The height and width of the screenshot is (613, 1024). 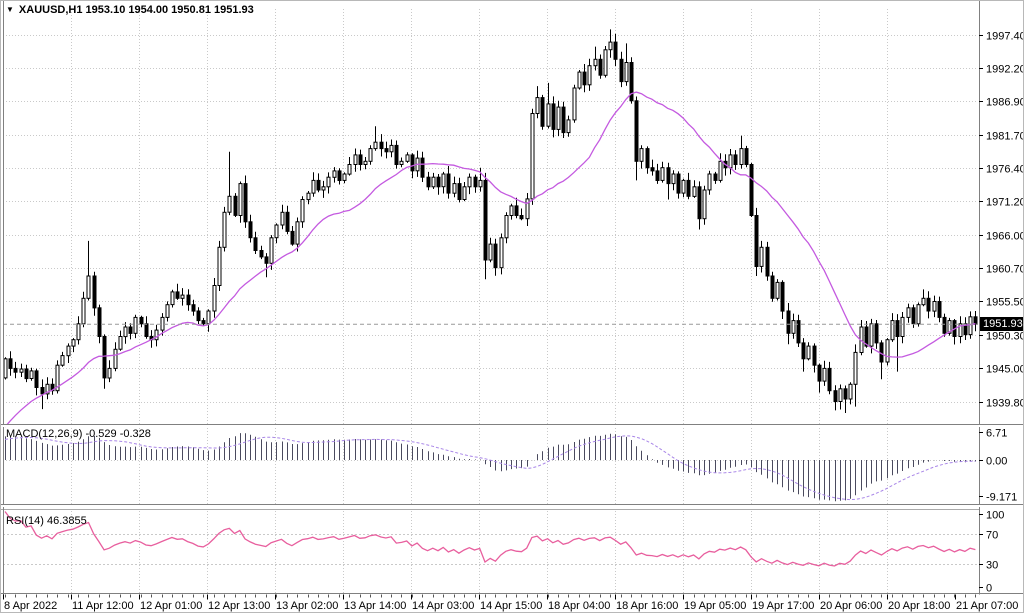 What do you see at coordinates (919, 606) in the screenshot?
I see `svg-text: 20 Apr 18:00` at bounding box center [919, 606].